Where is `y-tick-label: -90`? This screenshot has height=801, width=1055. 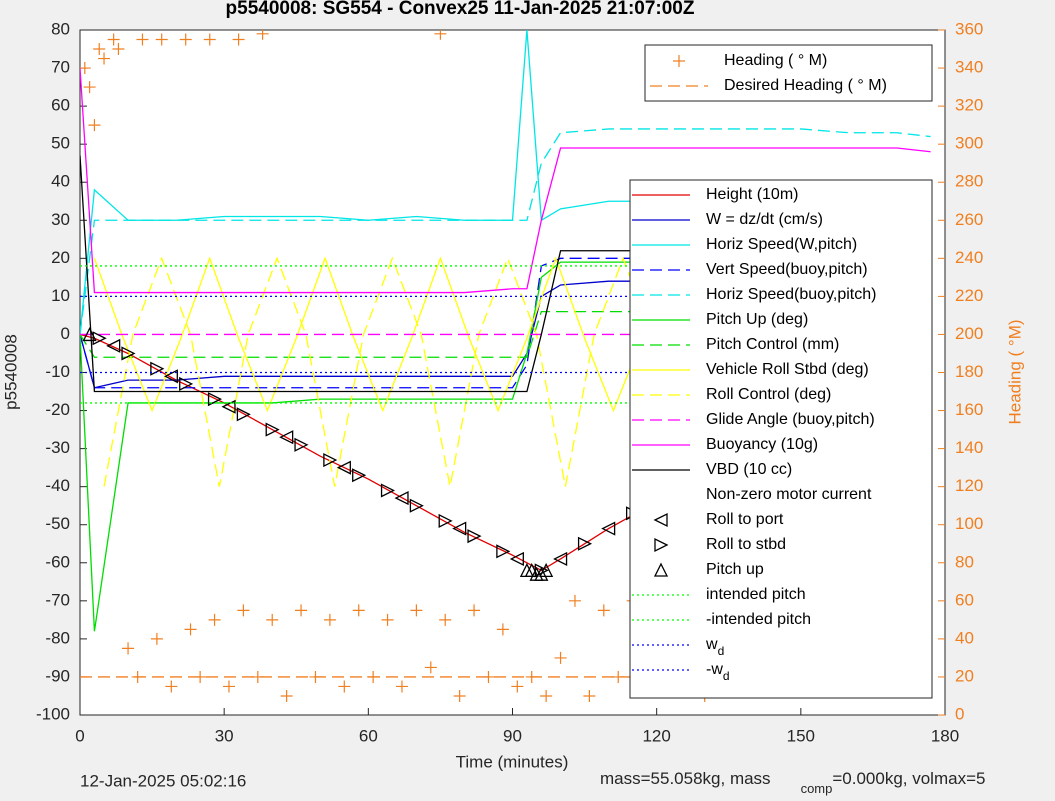
y-tick-label: -90 is located at coordinates (57, 675).